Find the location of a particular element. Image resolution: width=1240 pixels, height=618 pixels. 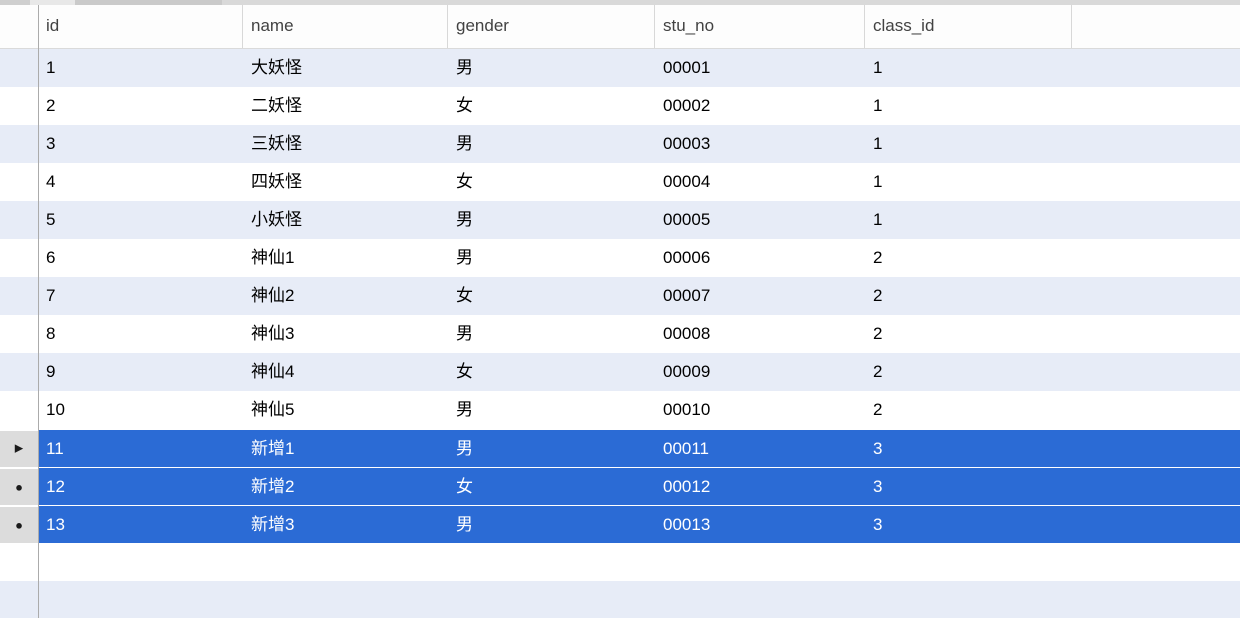

cell-id: 1 is located at coordinates (51, 67).